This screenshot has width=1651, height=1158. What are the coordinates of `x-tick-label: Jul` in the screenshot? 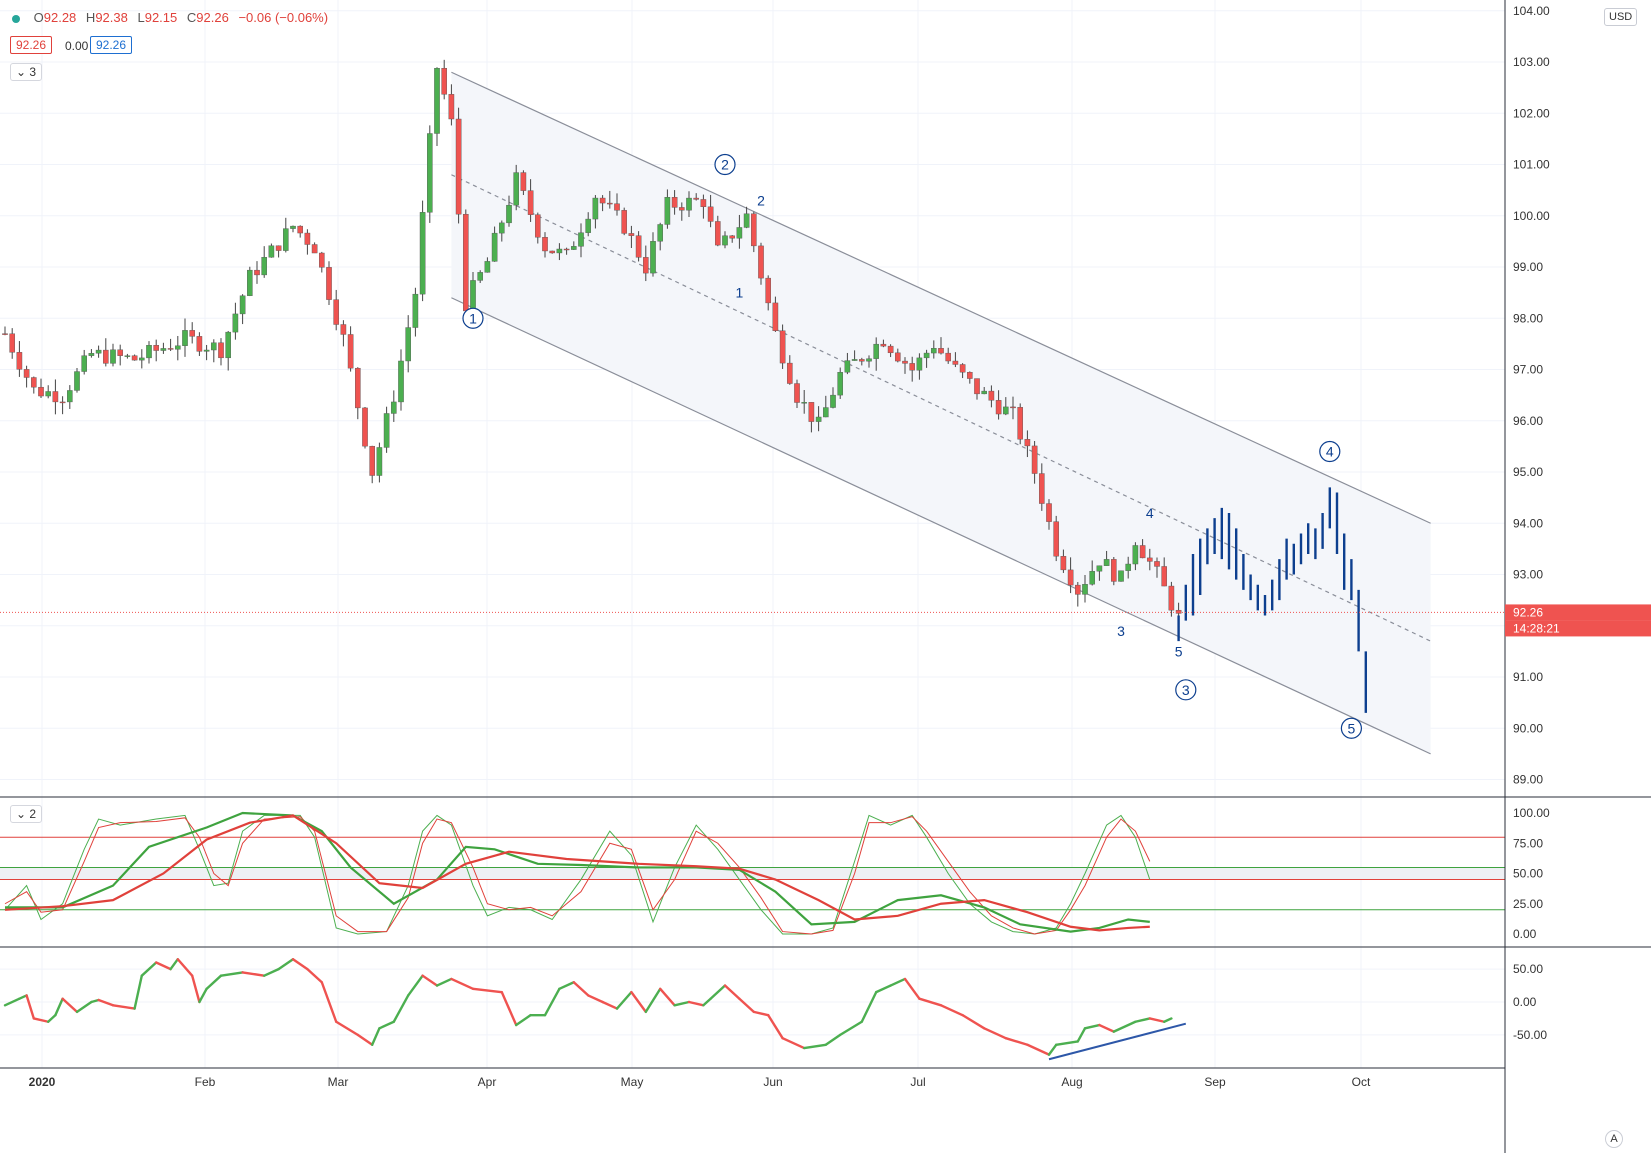 It's located at (917, 1082).